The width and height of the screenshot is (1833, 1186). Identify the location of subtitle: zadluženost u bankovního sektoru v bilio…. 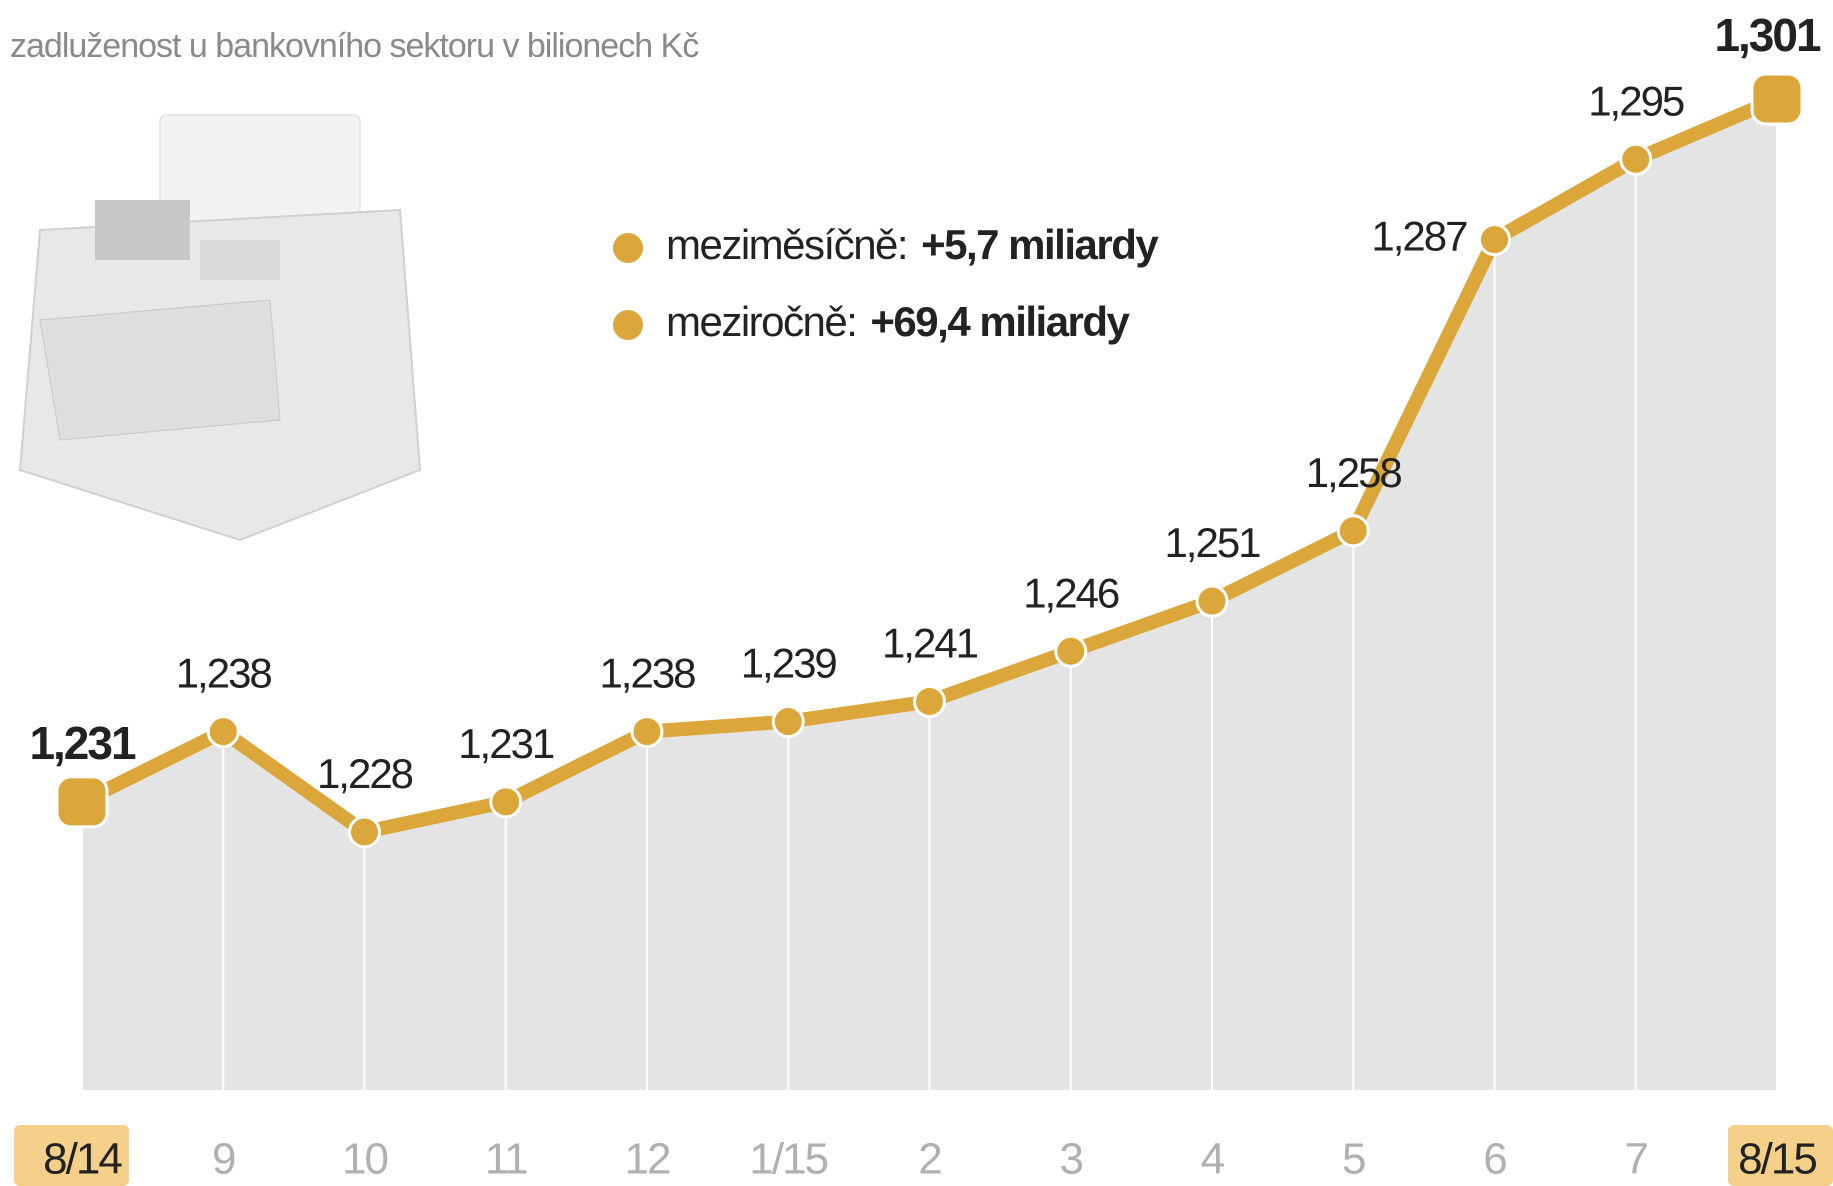
(354, 46).